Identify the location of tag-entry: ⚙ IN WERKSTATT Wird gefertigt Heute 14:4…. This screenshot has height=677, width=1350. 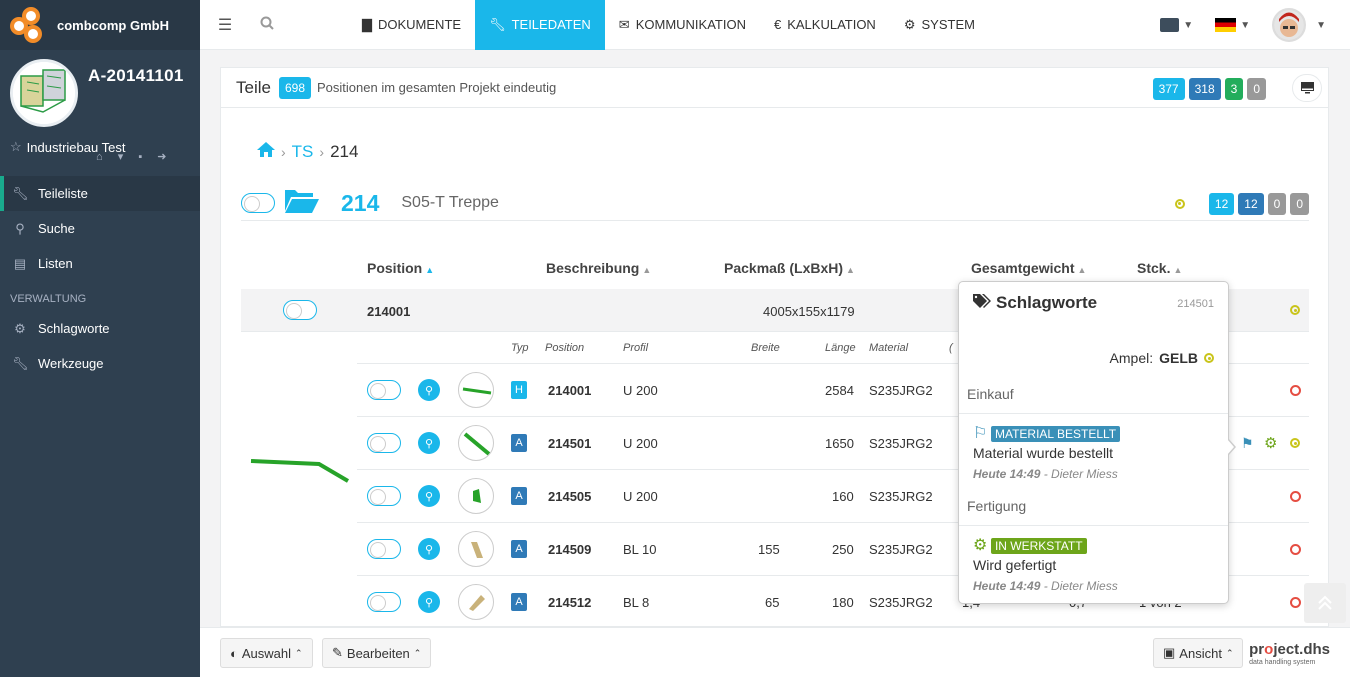
(1093, 564).